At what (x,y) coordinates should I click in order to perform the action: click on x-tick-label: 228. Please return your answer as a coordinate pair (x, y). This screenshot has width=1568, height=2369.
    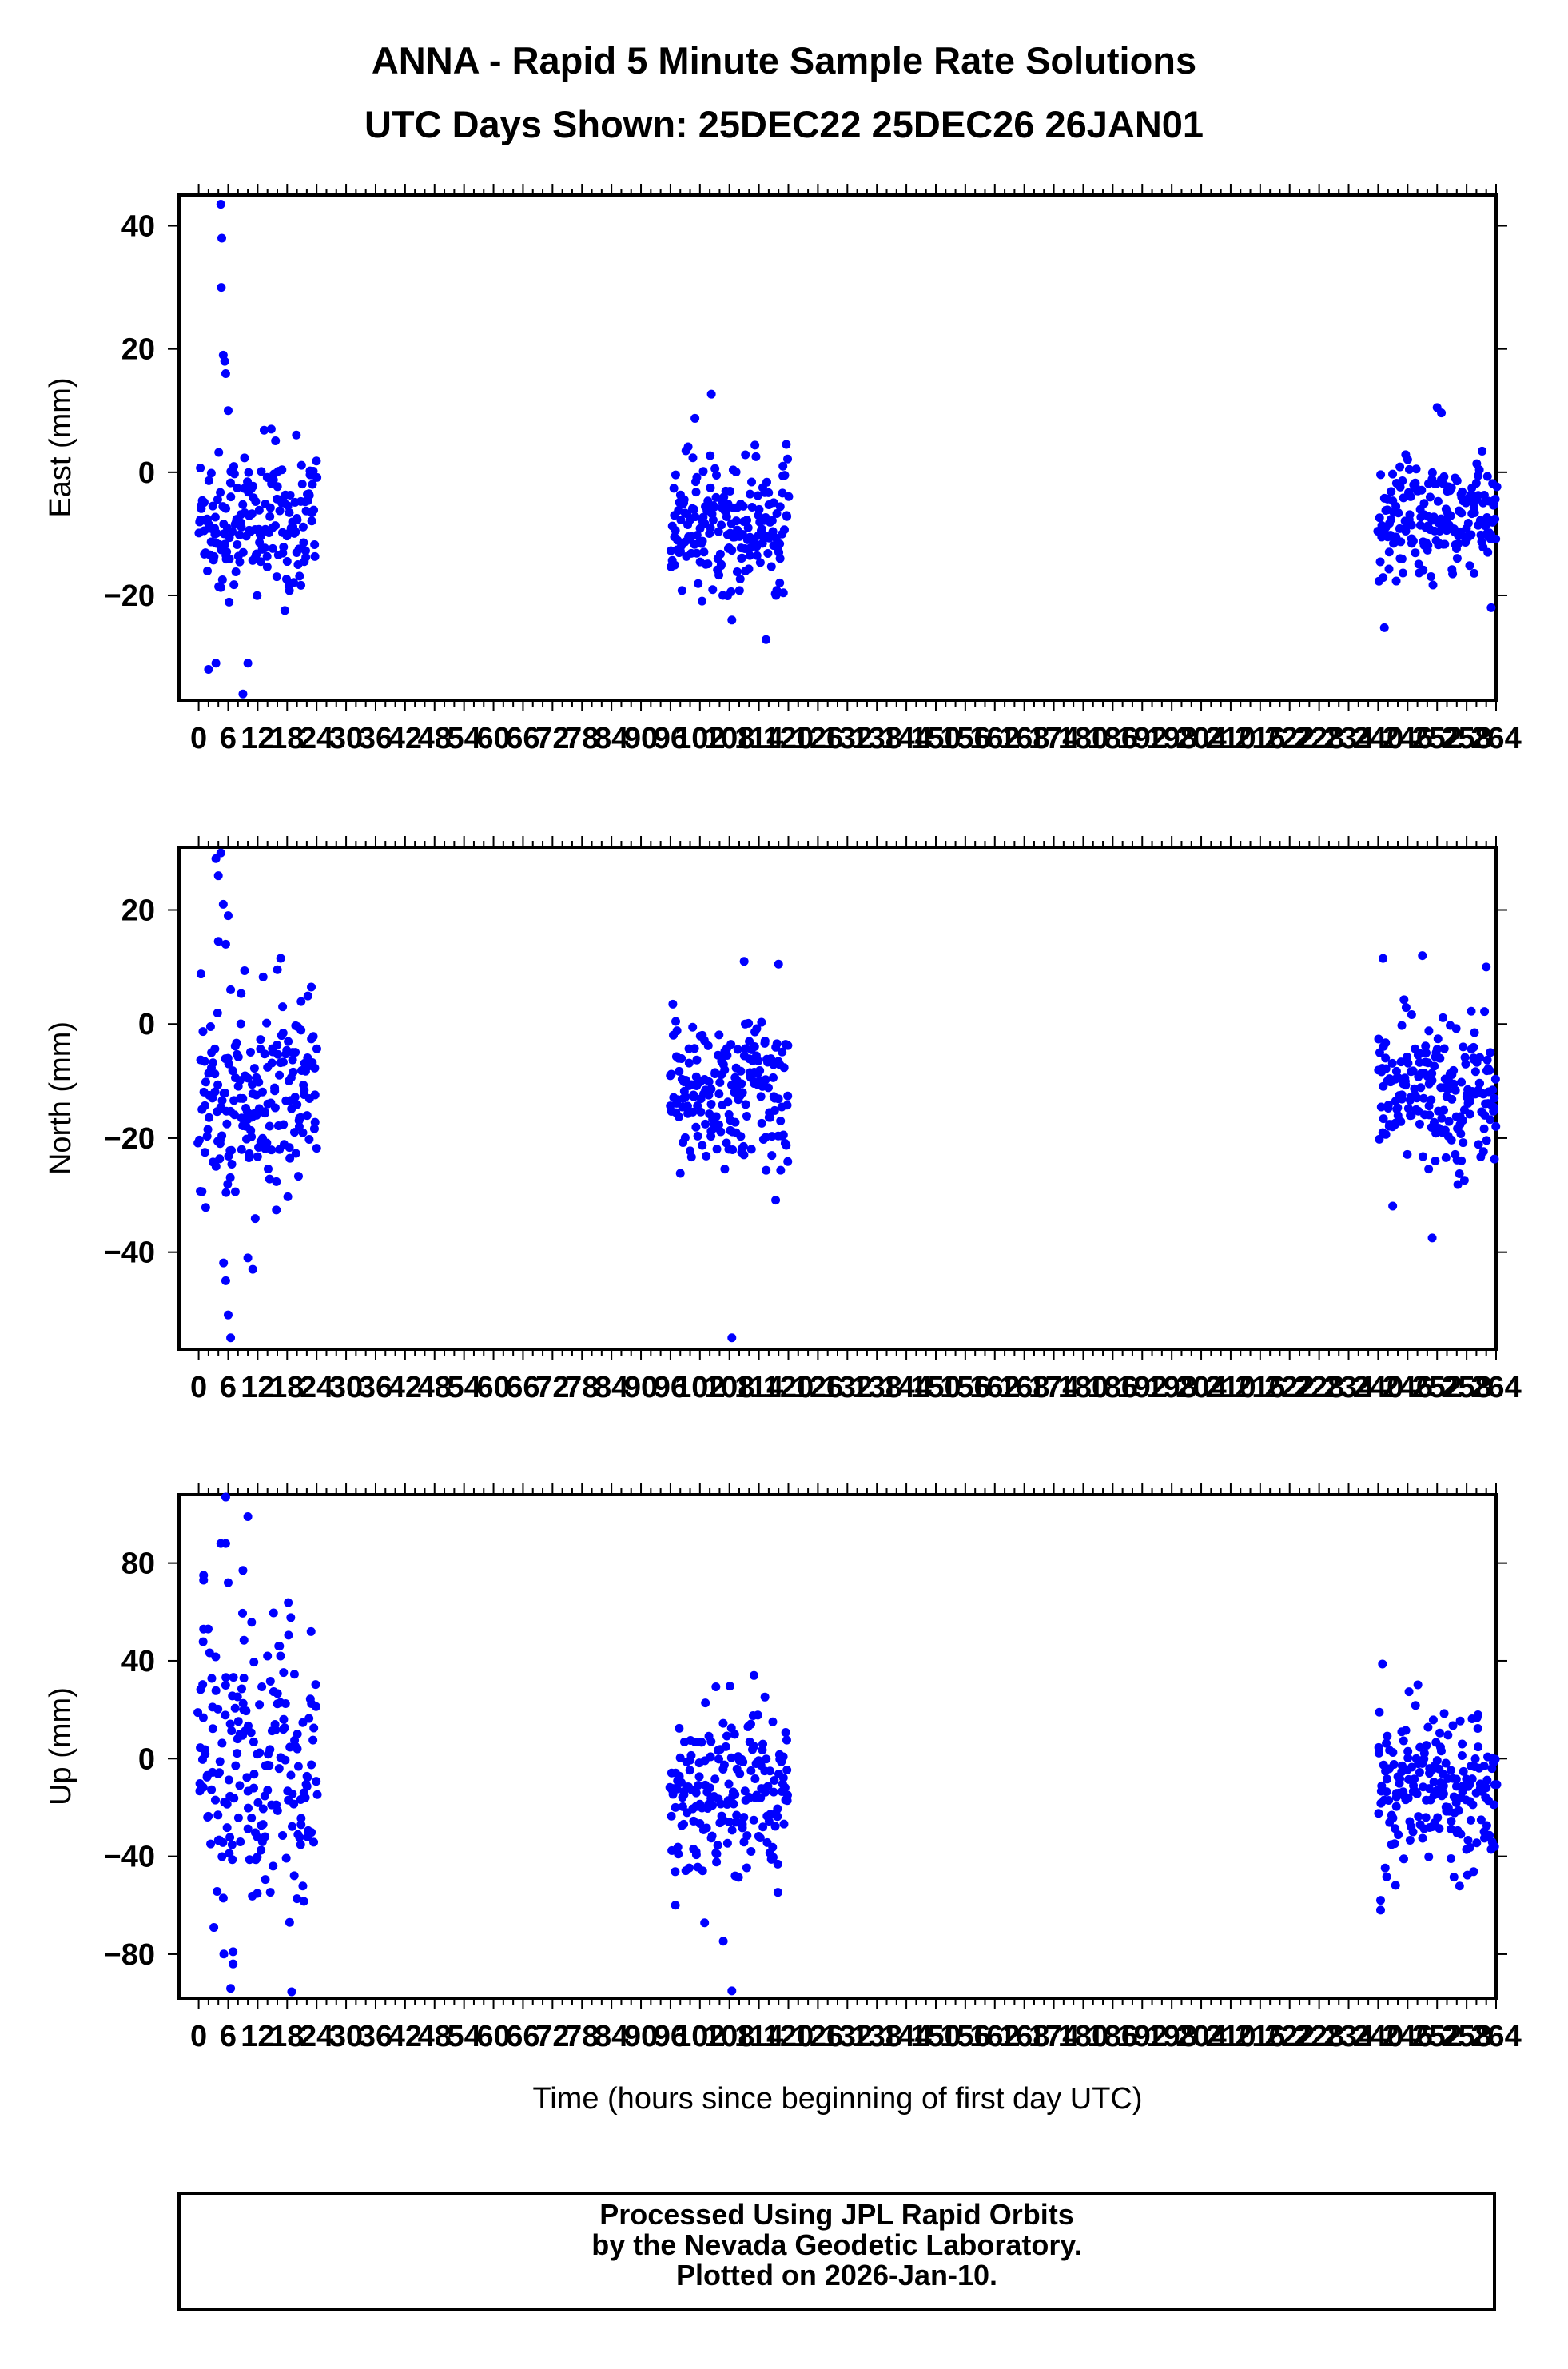
    Looking at the image, I should click on (1319, 738).